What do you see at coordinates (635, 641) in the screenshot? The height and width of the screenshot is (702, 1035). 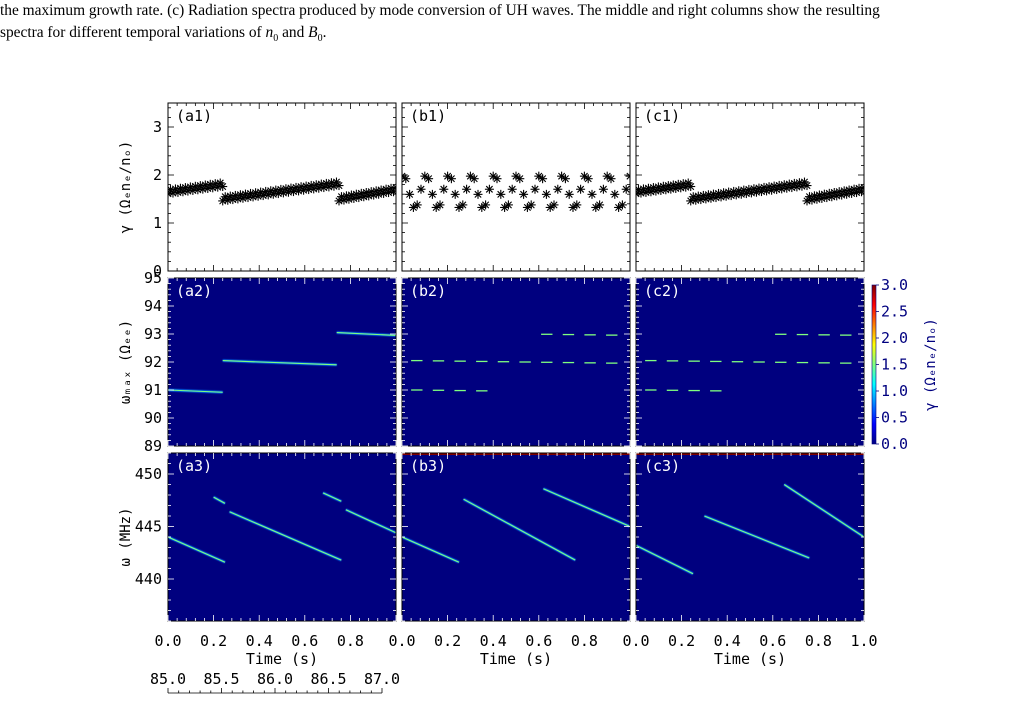 I see `x-tick-label: 0.0` at bounding box center [635, 641].